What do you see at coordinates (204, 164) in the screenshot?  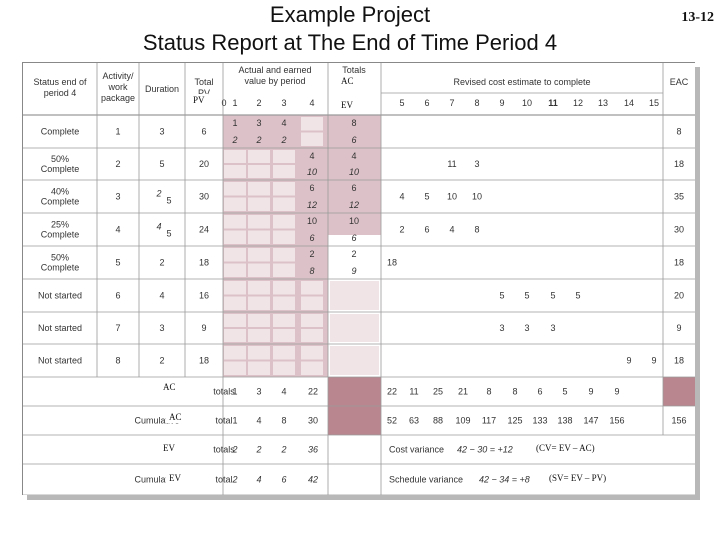 I see `row-pv: 20` at bounding box center [204, 164].